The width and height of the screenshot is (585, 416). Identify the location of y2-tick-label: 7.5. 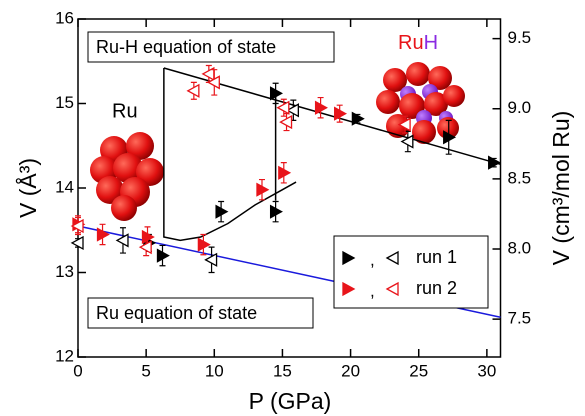
(520, 318).